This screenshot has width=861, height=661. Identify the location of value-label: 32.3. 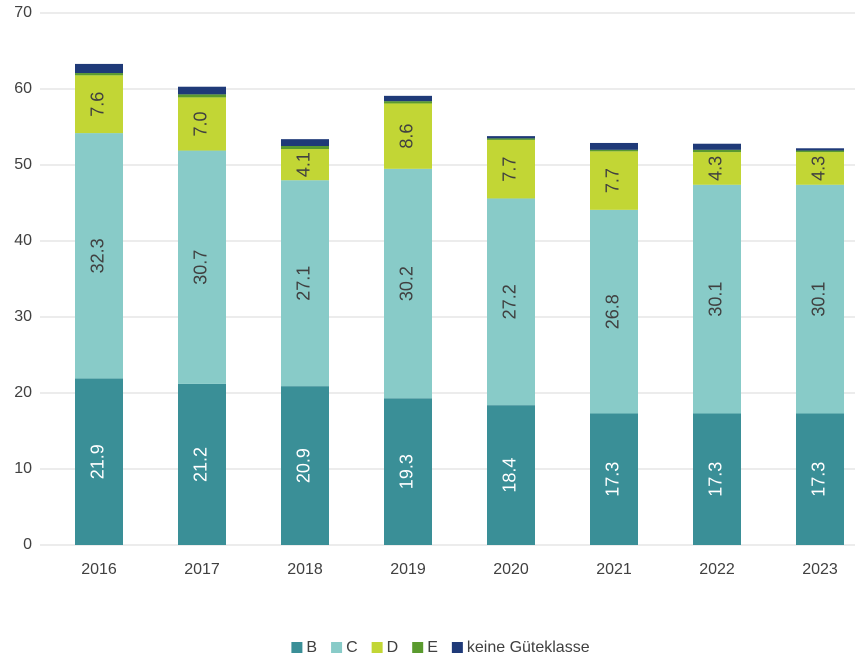
(98, 255).